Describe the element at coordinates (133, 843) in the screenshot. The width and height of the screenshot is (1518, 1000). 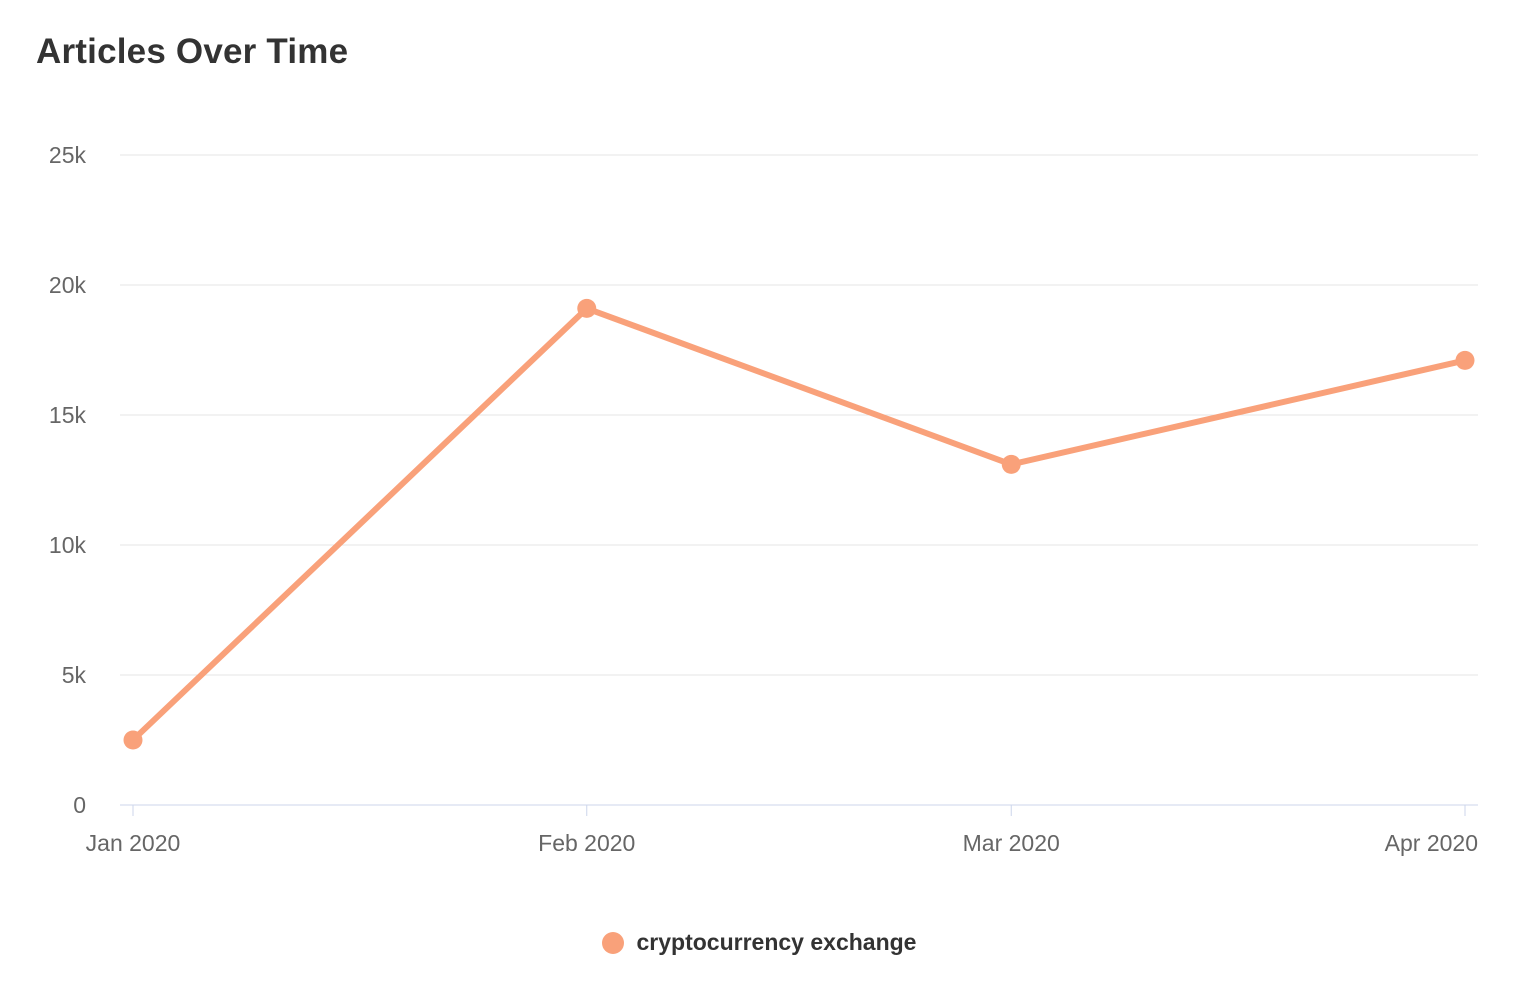
I see `x-axis-label: Jan 2020` at that location.